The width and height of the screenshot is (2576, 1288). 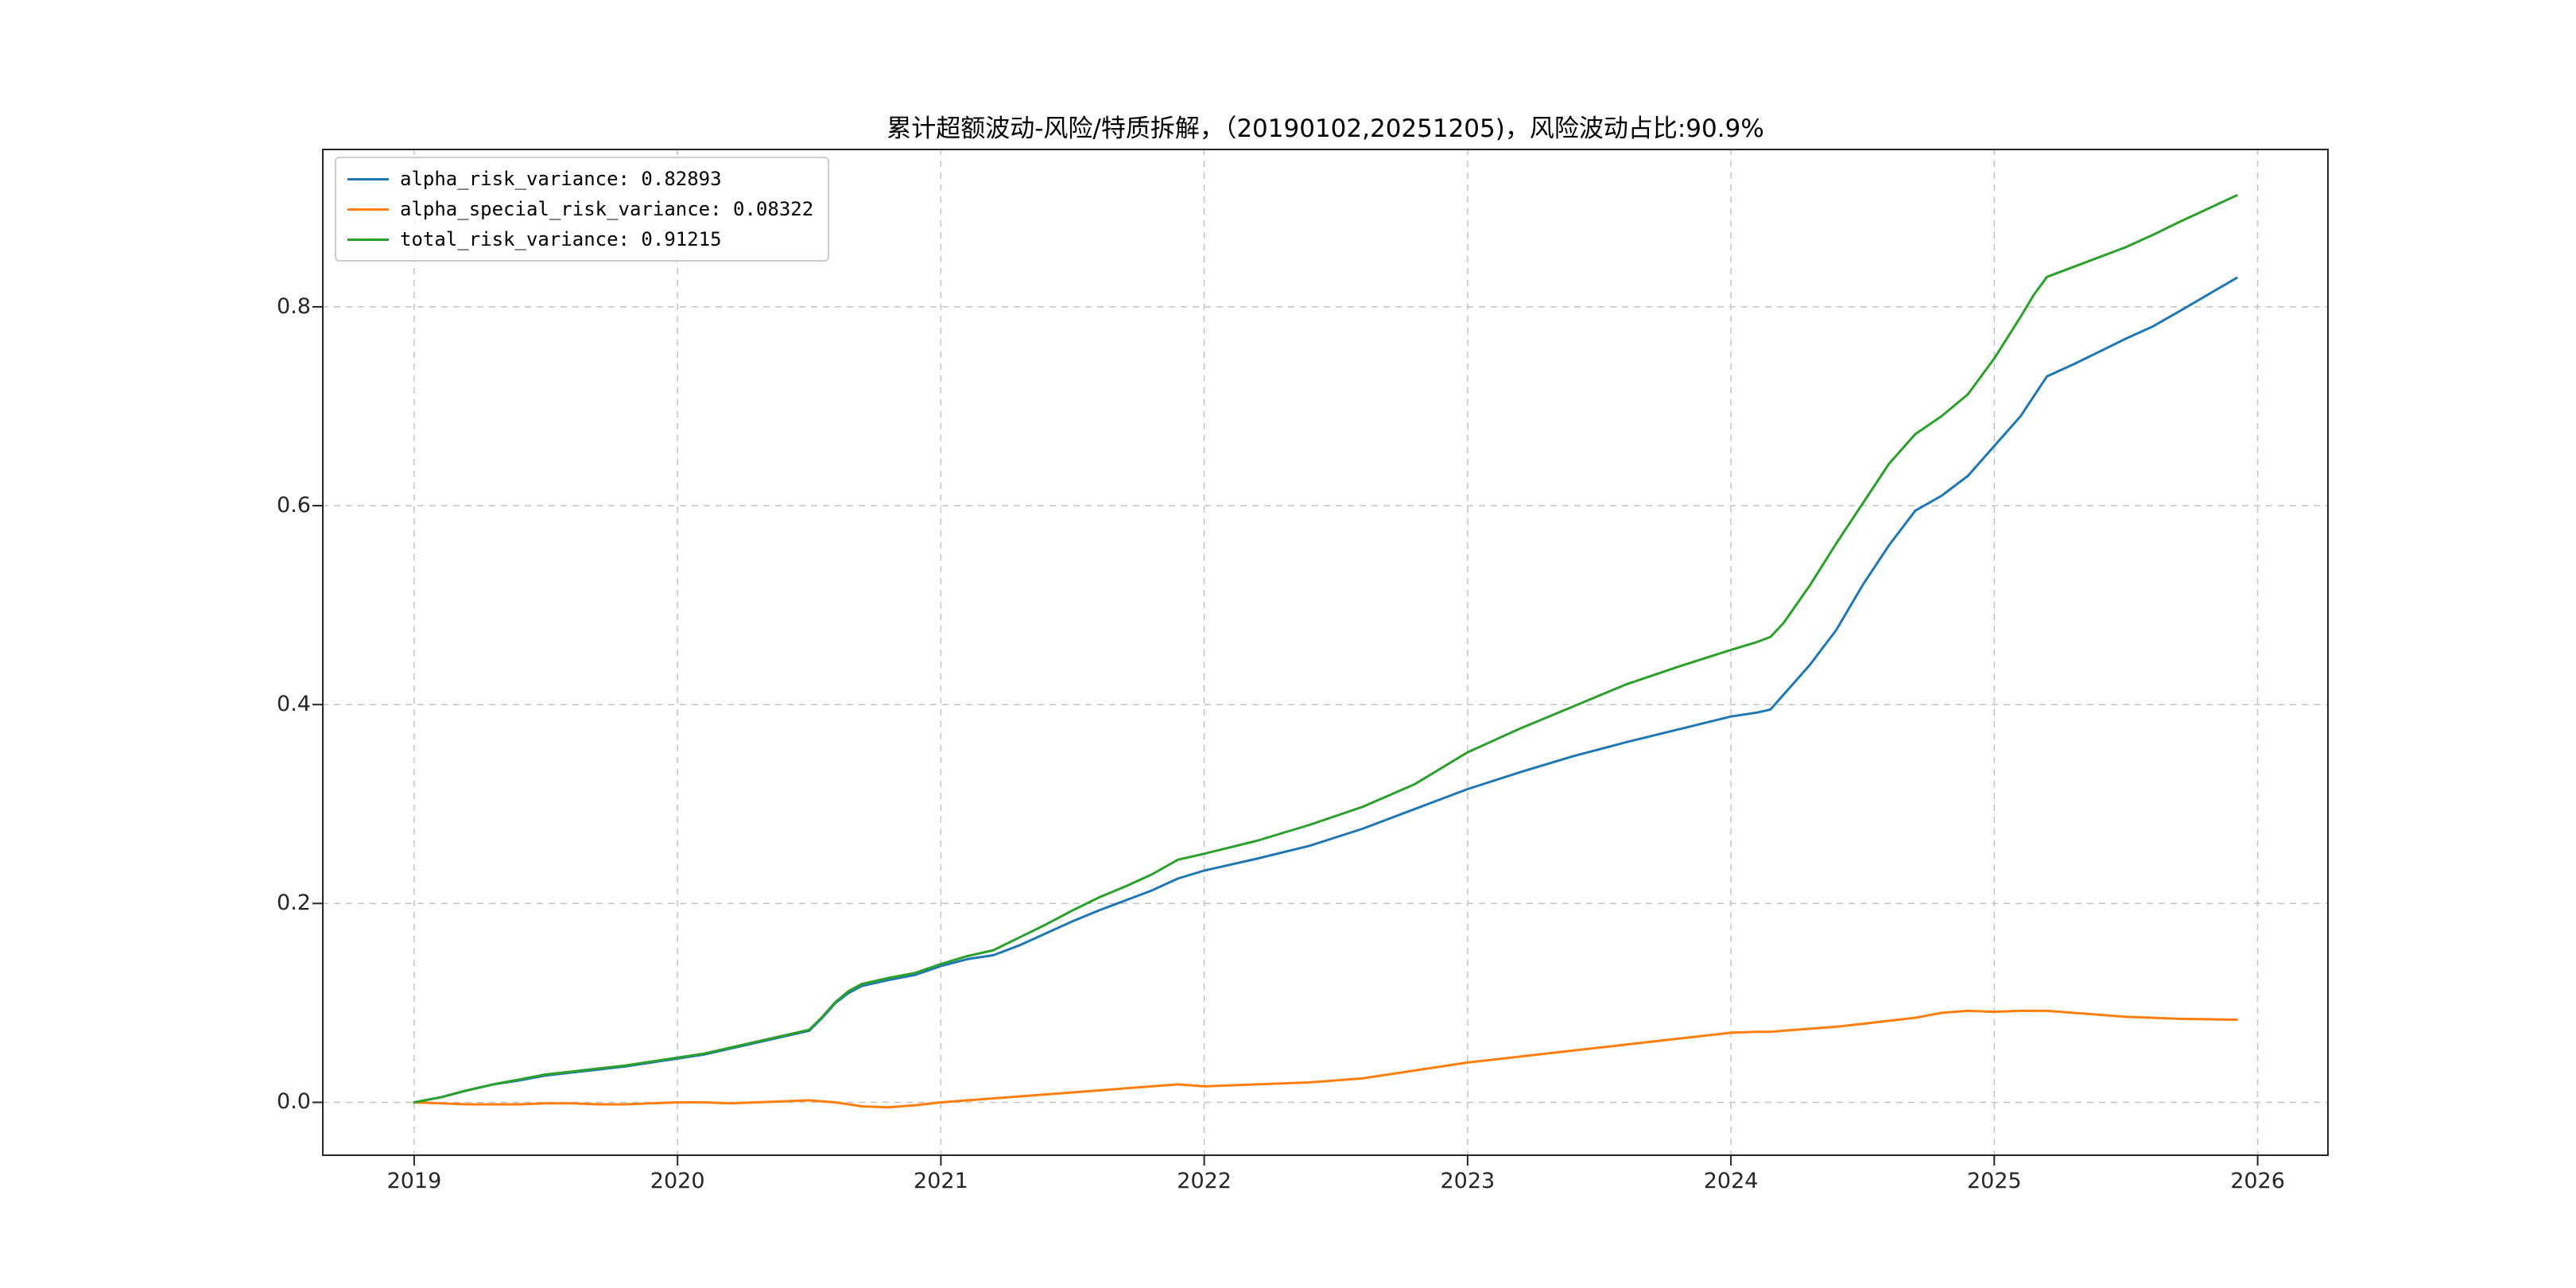 I want to click on legend-label: alpha_risk_variance: 0.82893, so click(x=561, y=179).